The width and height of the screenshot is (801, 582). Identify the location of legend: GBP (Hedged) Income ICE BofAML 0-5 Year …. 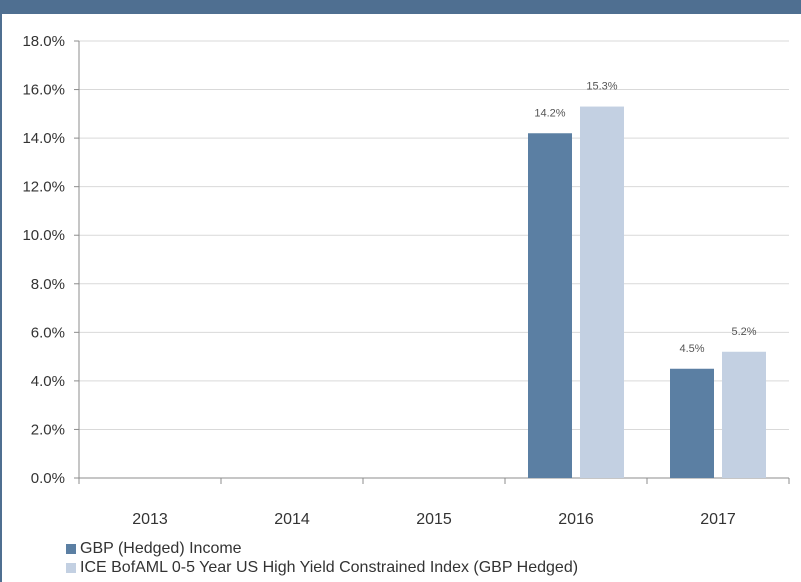
(322, 558).